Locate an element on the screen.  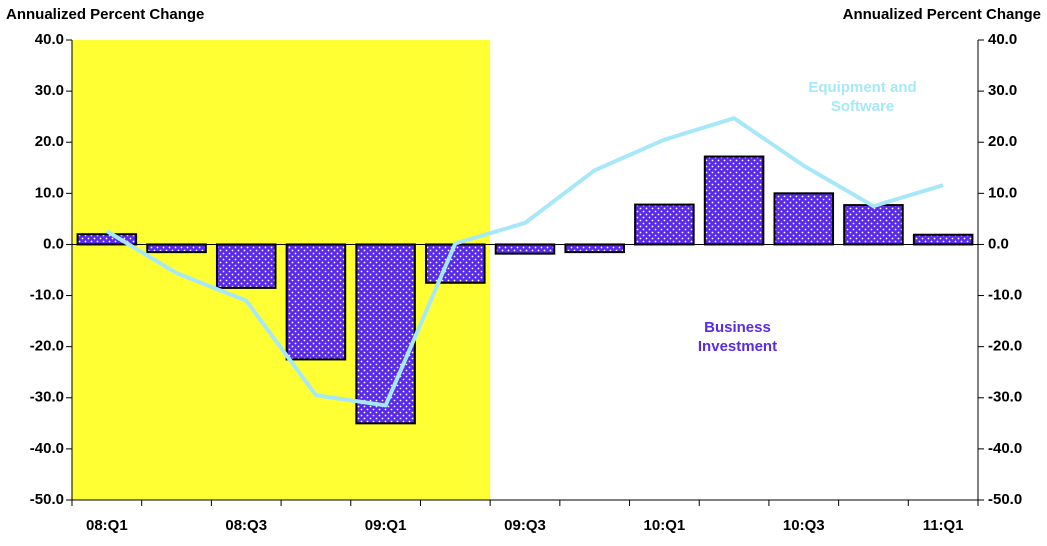
y2-tick-label: 30.0 is located at coordinates (1002, 90).